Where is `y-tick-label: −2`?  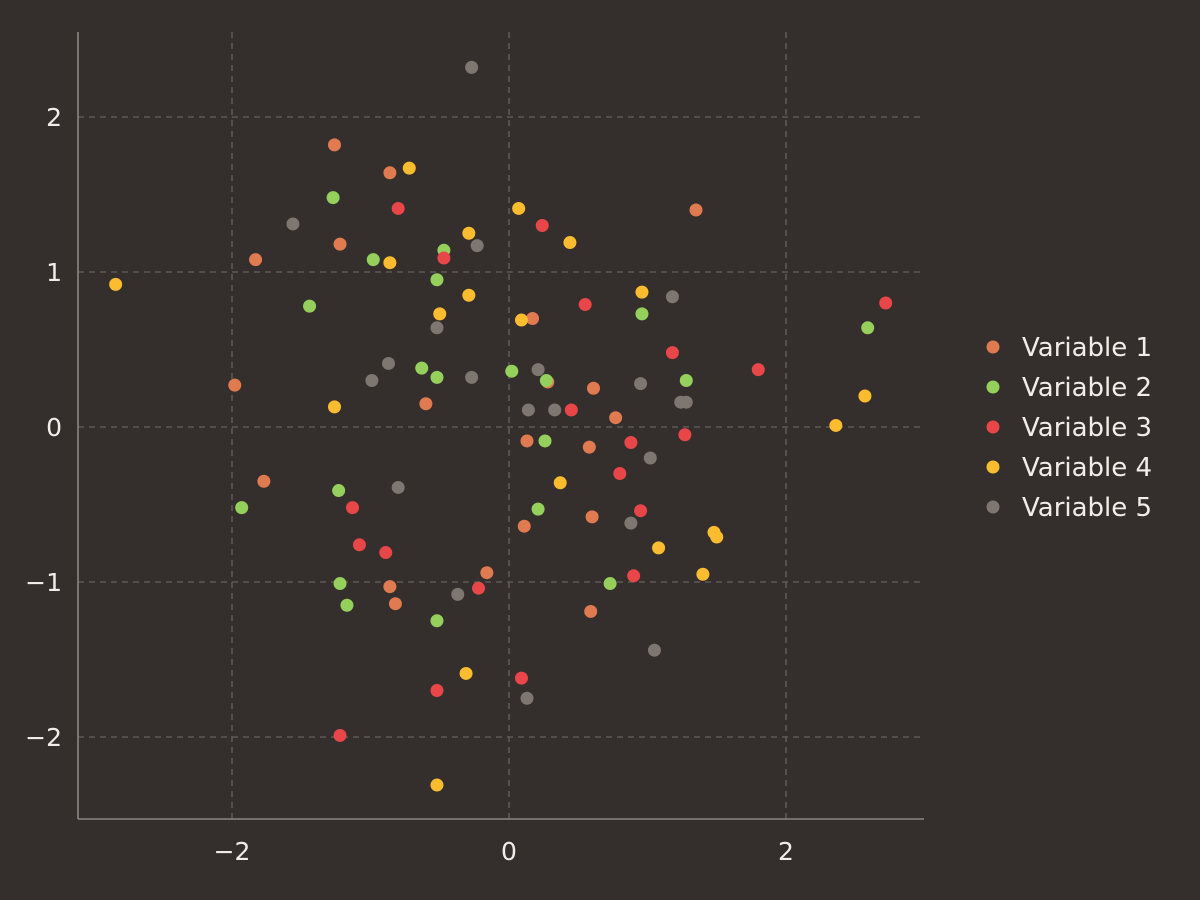
y-tick-label: −2 is located at coordinates (43, 737).